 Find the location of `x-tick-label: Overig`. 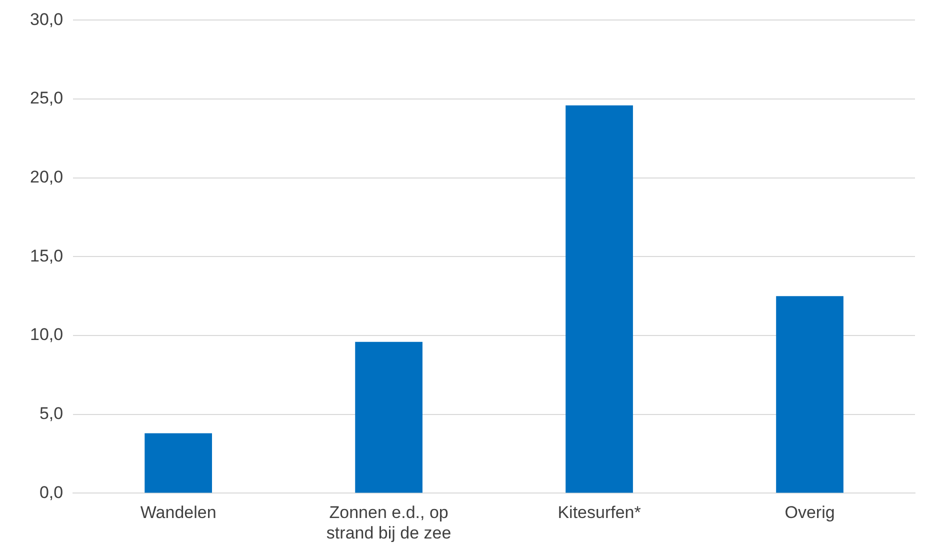

x-tick-label: Overig is located at coordinates (809, 512).